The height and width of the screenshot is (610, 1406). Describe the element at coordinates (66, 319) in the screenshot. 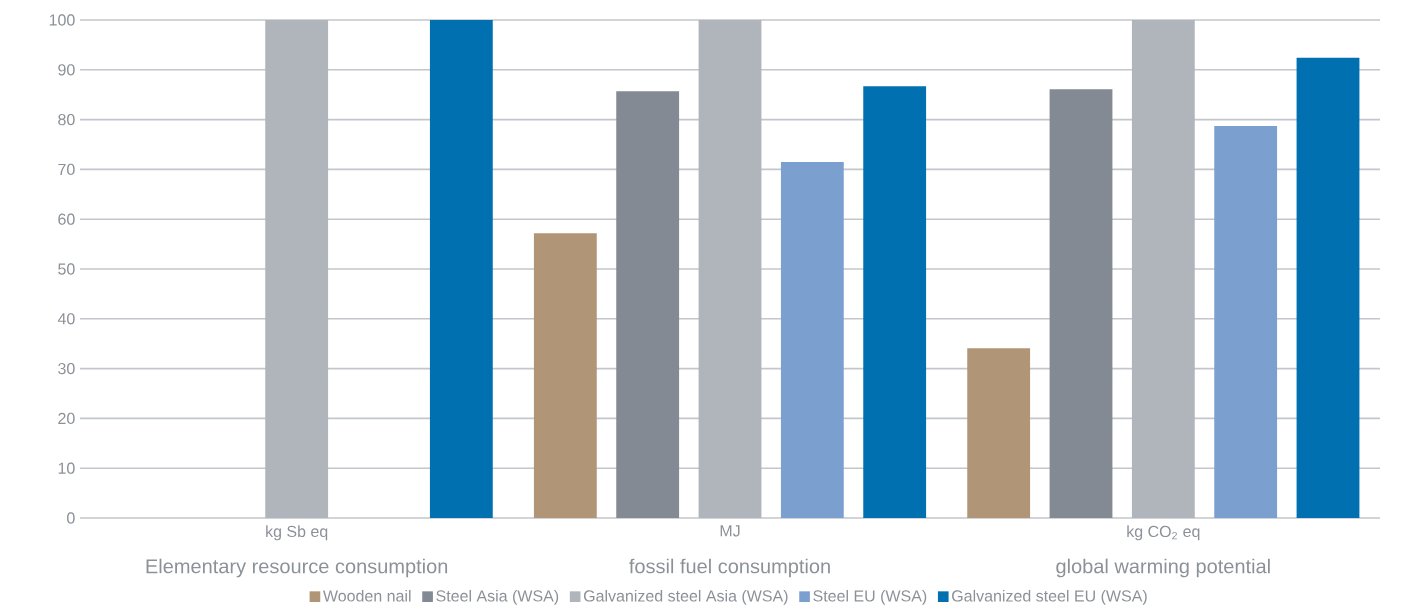

I see `y-tick-label: 40` at that location.